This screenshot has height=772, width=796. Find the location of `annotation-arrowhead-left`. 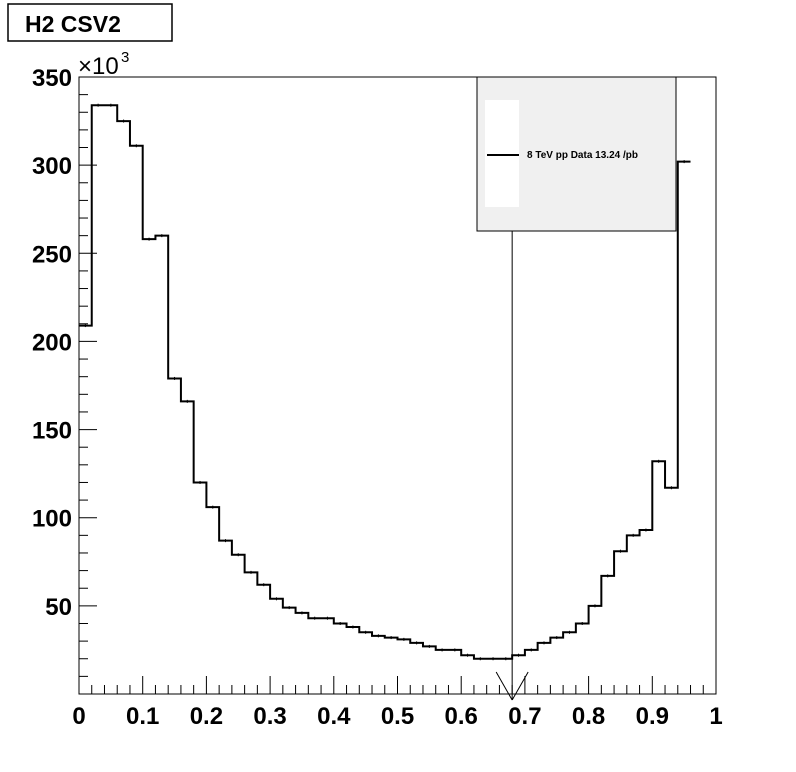

annotation-arrowhead-left is located at coordinates (504, 686).